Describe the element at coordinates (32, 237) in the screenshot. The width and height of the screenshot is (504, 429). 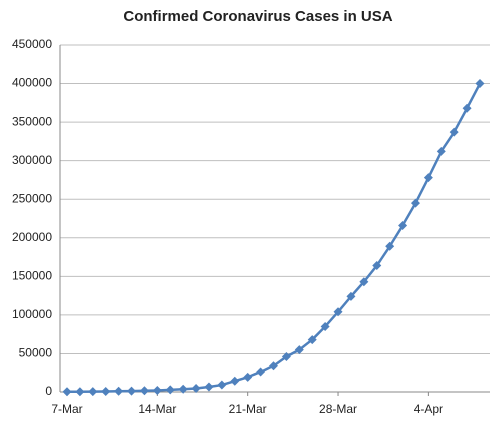
I see `y-tick-label: 200000` at that location.